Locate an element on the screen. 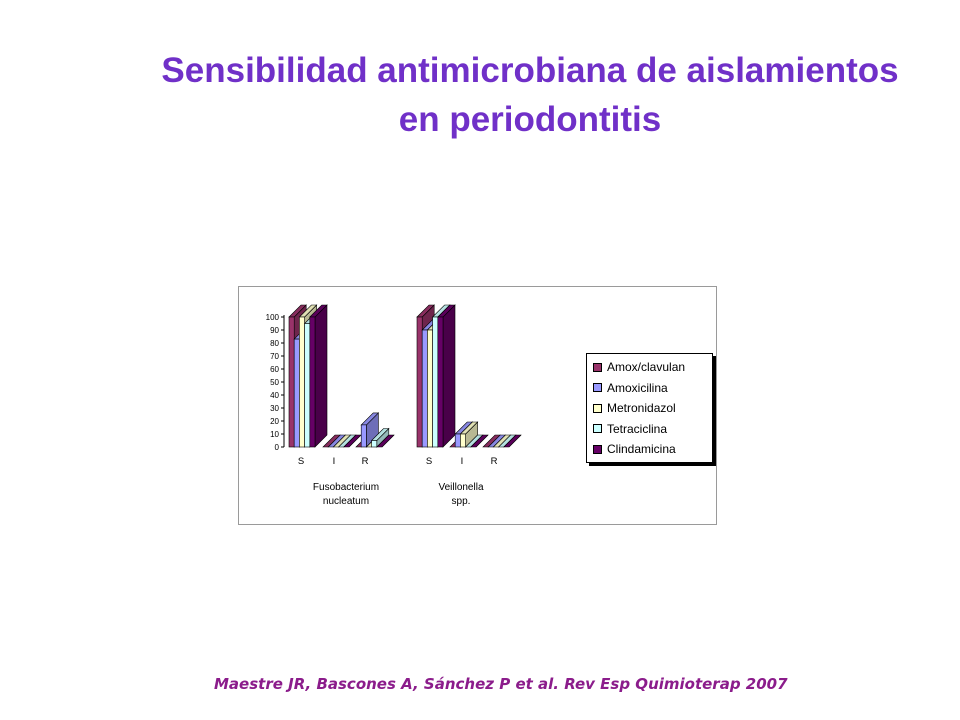  legend-item: Metronidazol is located at coordinates (652, 408).